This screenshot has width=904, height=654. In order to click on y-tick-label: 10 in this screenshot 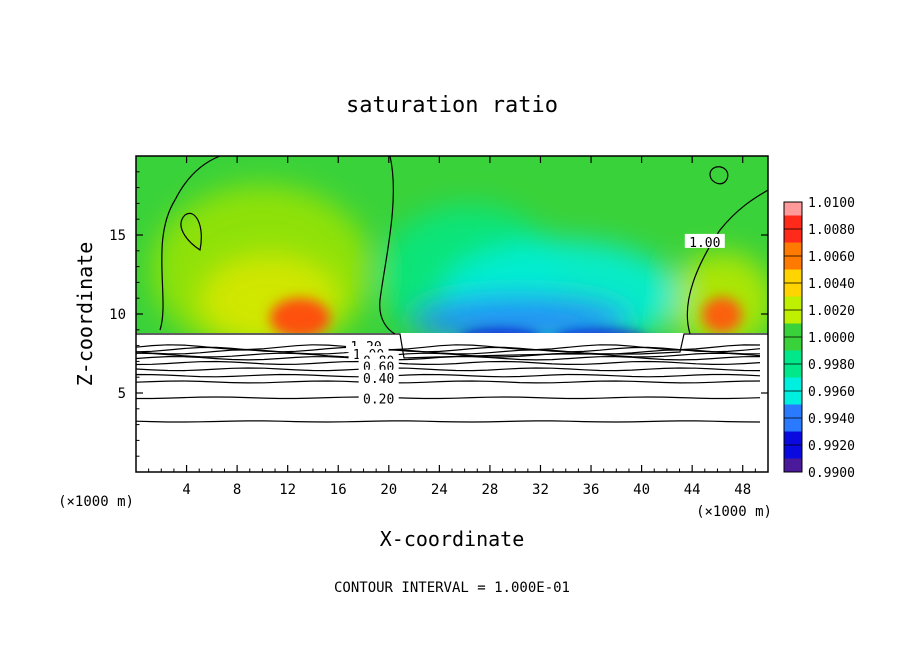, I will do `click(117, 315)`.